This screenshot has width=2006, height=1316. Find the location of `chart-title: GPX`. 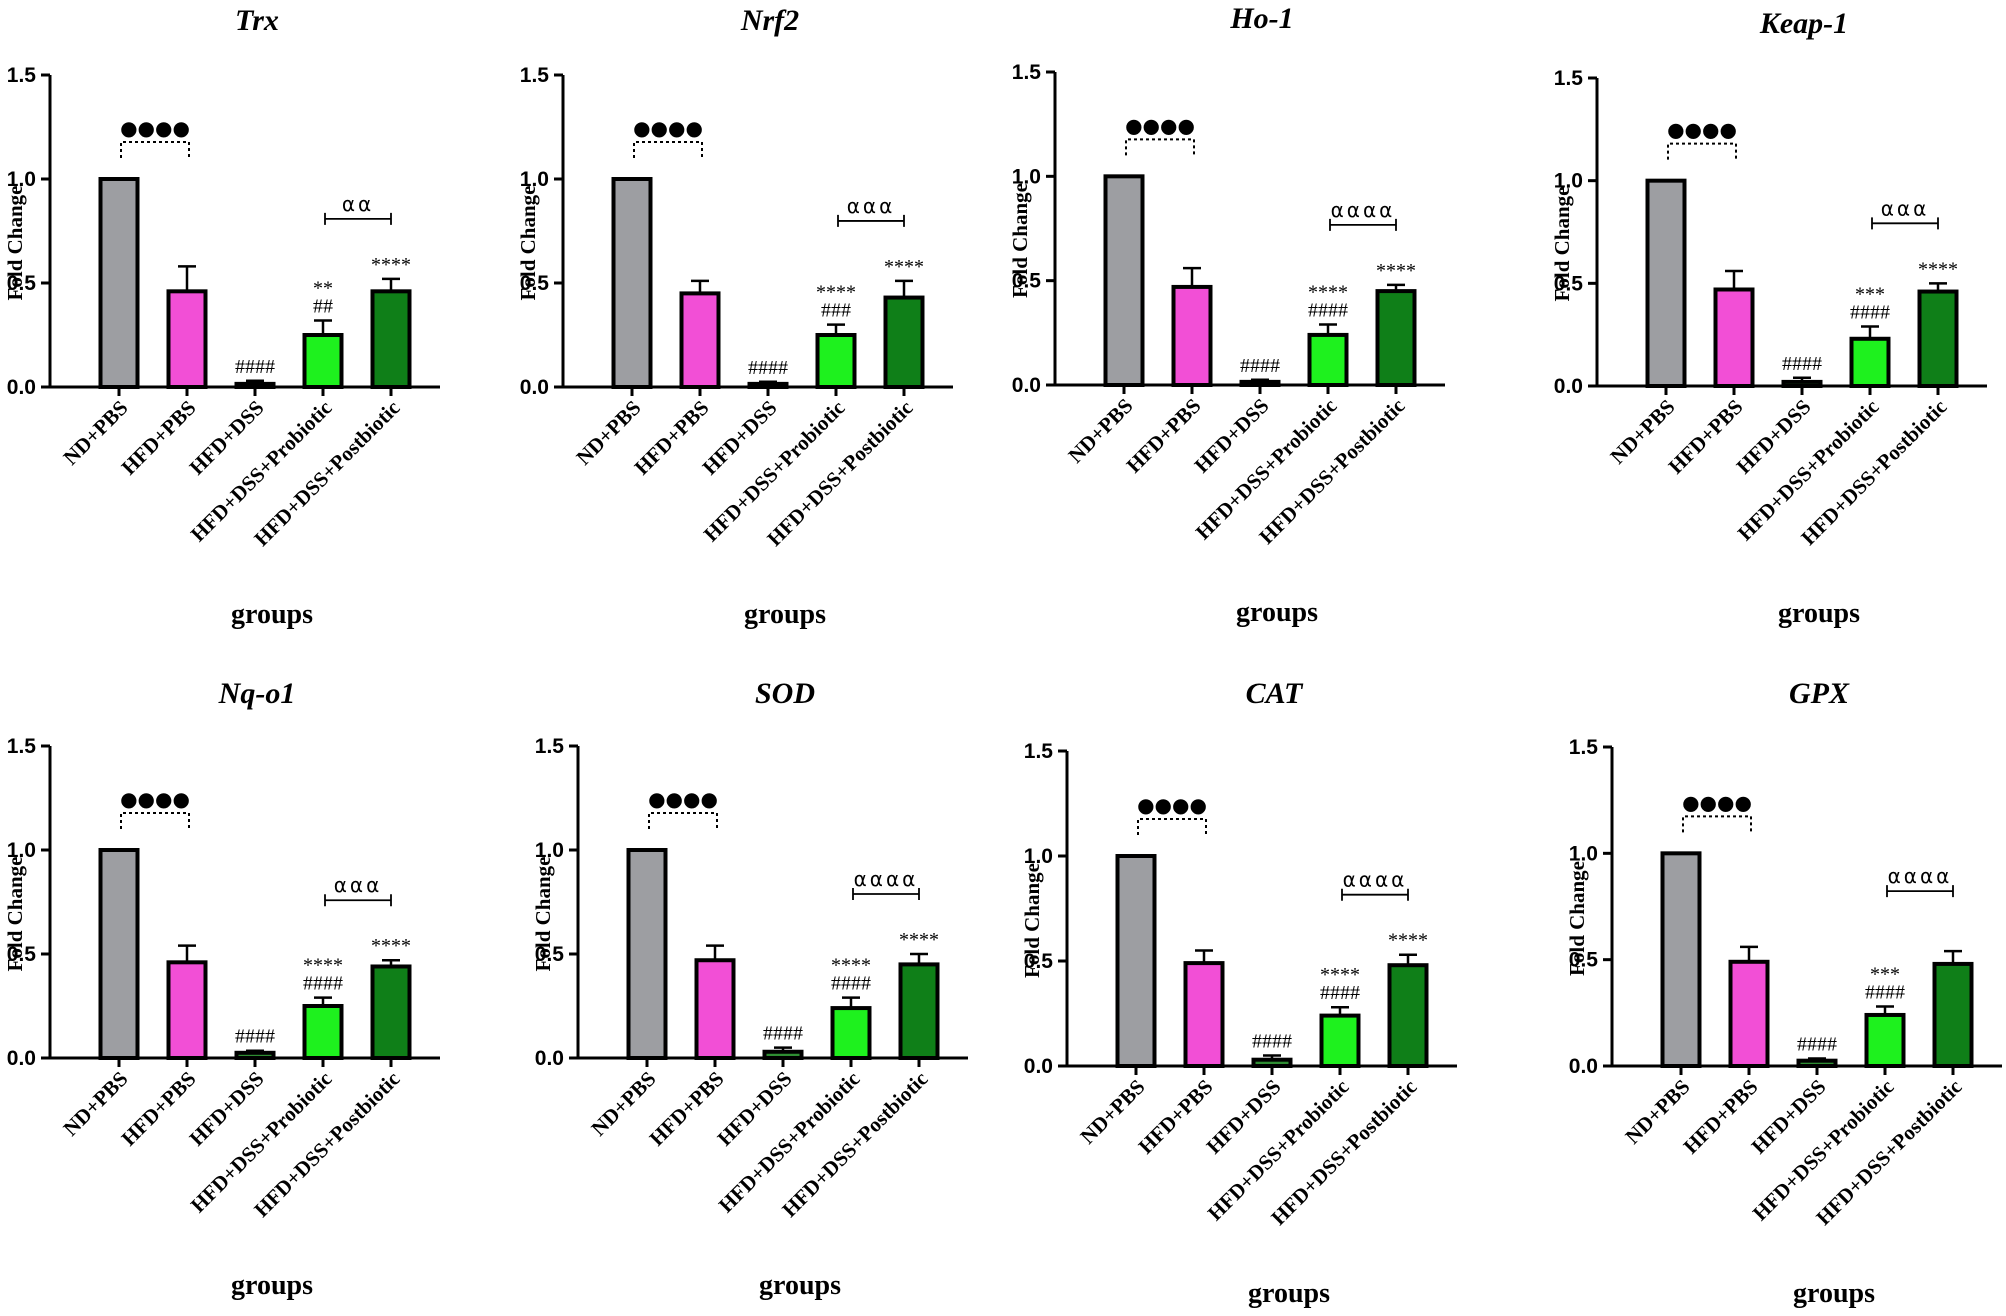

chart-title: GPX is located at coordinates (1819, 693).